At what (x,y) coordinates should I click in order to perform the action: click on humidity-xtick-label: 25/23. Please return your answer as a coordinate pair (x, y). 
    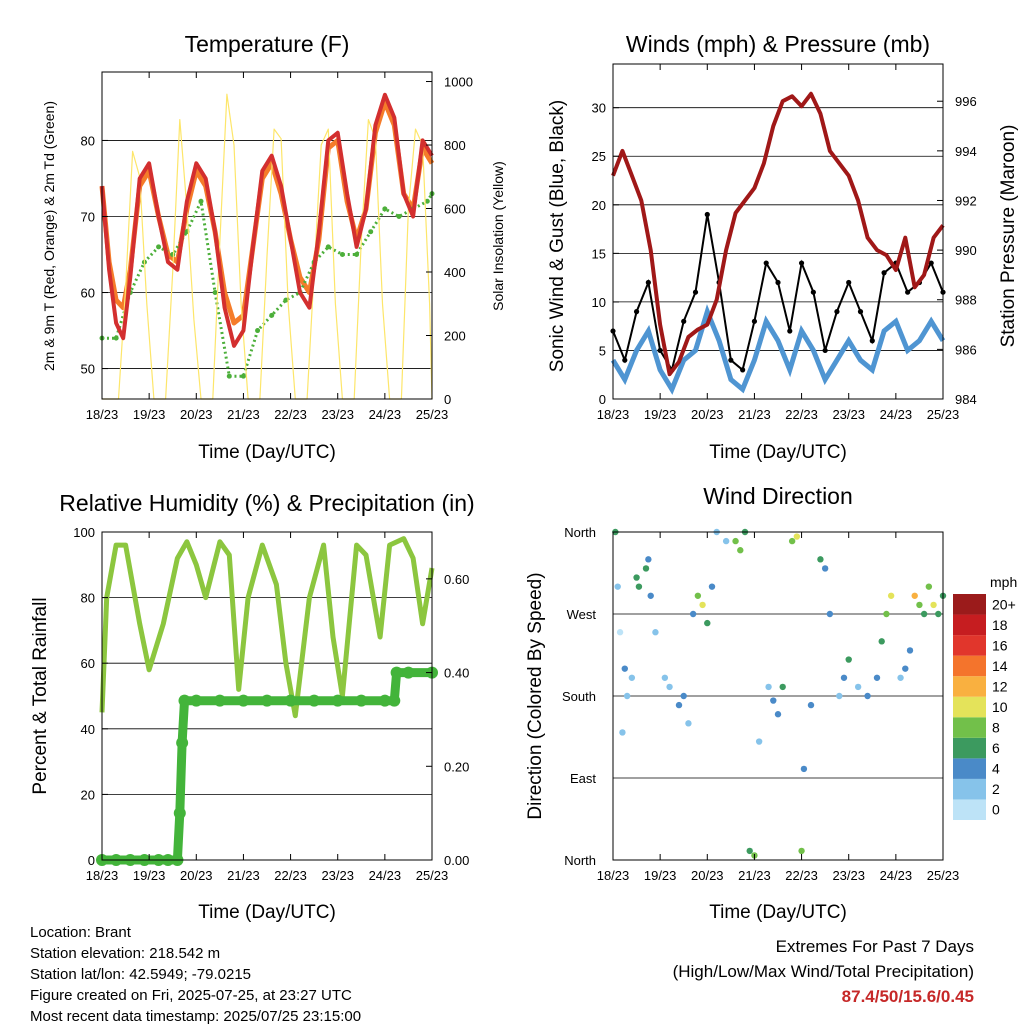
    Looking at the image, I should click on (432, 875).